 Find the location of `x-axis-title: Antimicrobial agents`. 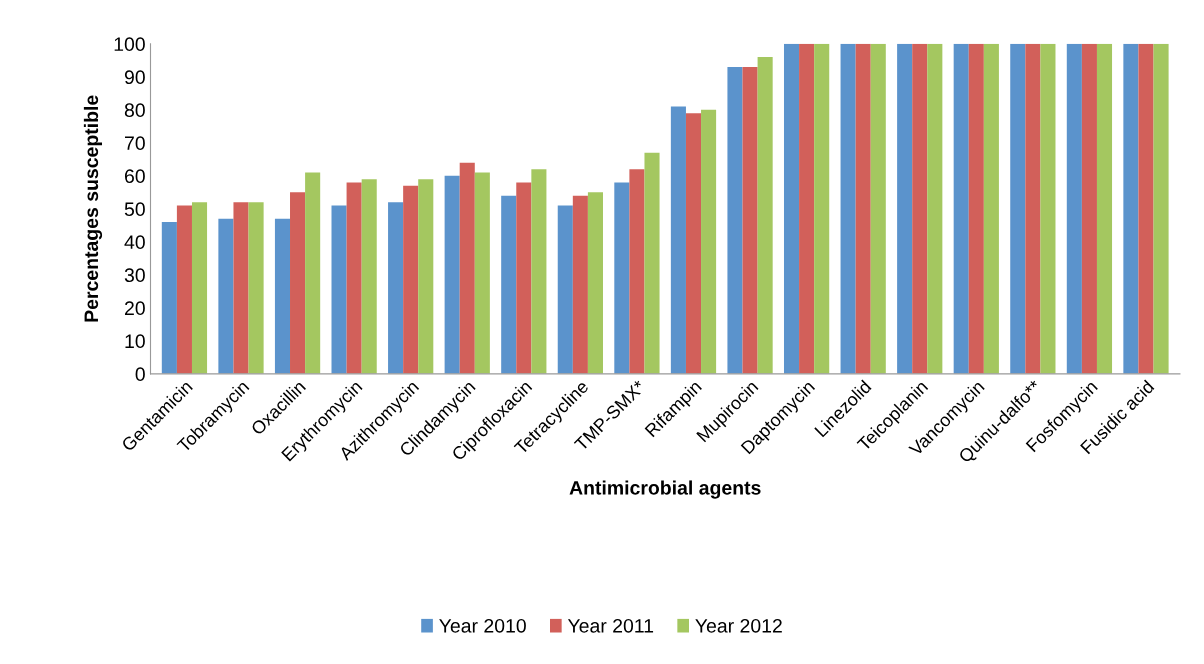

x-axis-title: Antimicrobial agents is located at coordinates (665, 489).